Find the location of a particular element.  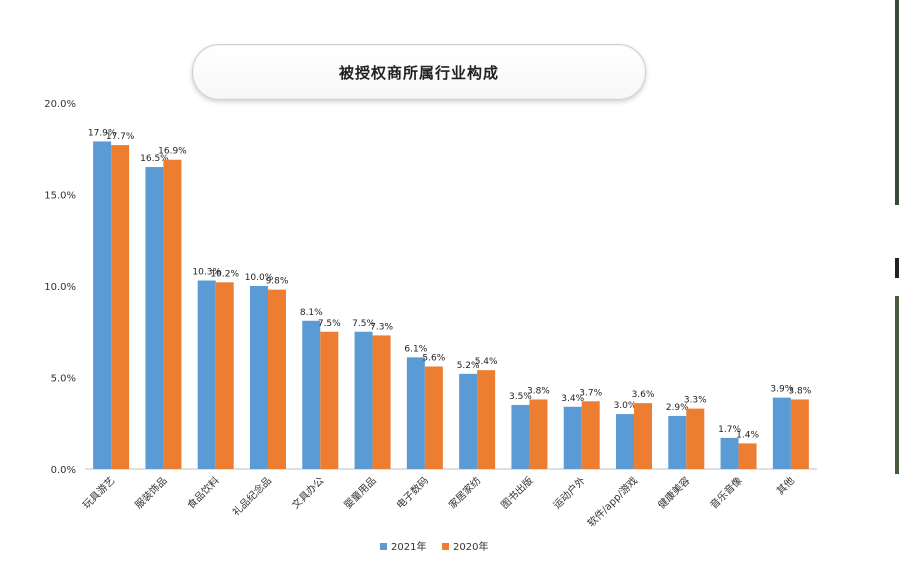

x-tick-label: 软件/app/游戏 is located at coordinates (613, 502).